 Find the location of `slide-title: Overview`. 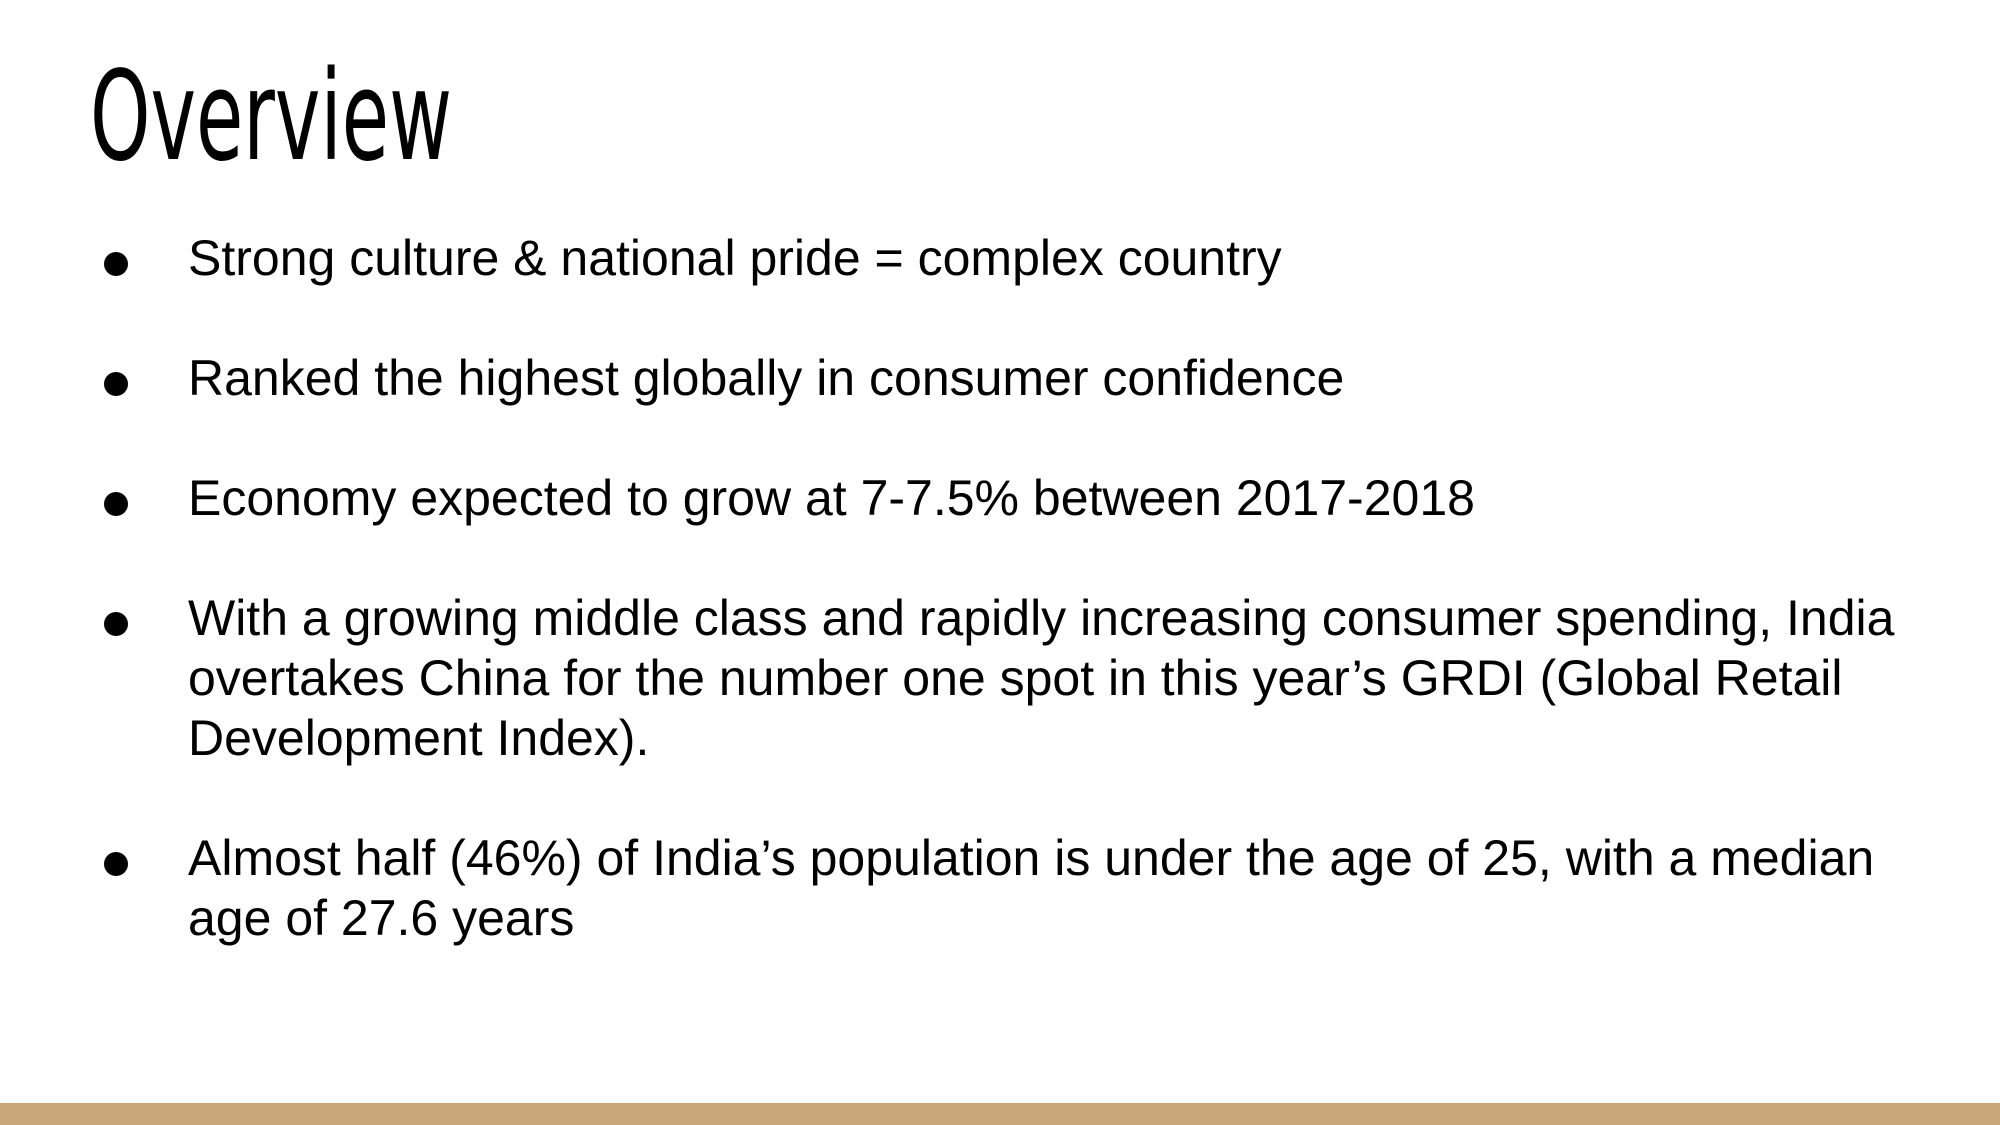

slide-title: Overview is located at coordinates (271, 117).